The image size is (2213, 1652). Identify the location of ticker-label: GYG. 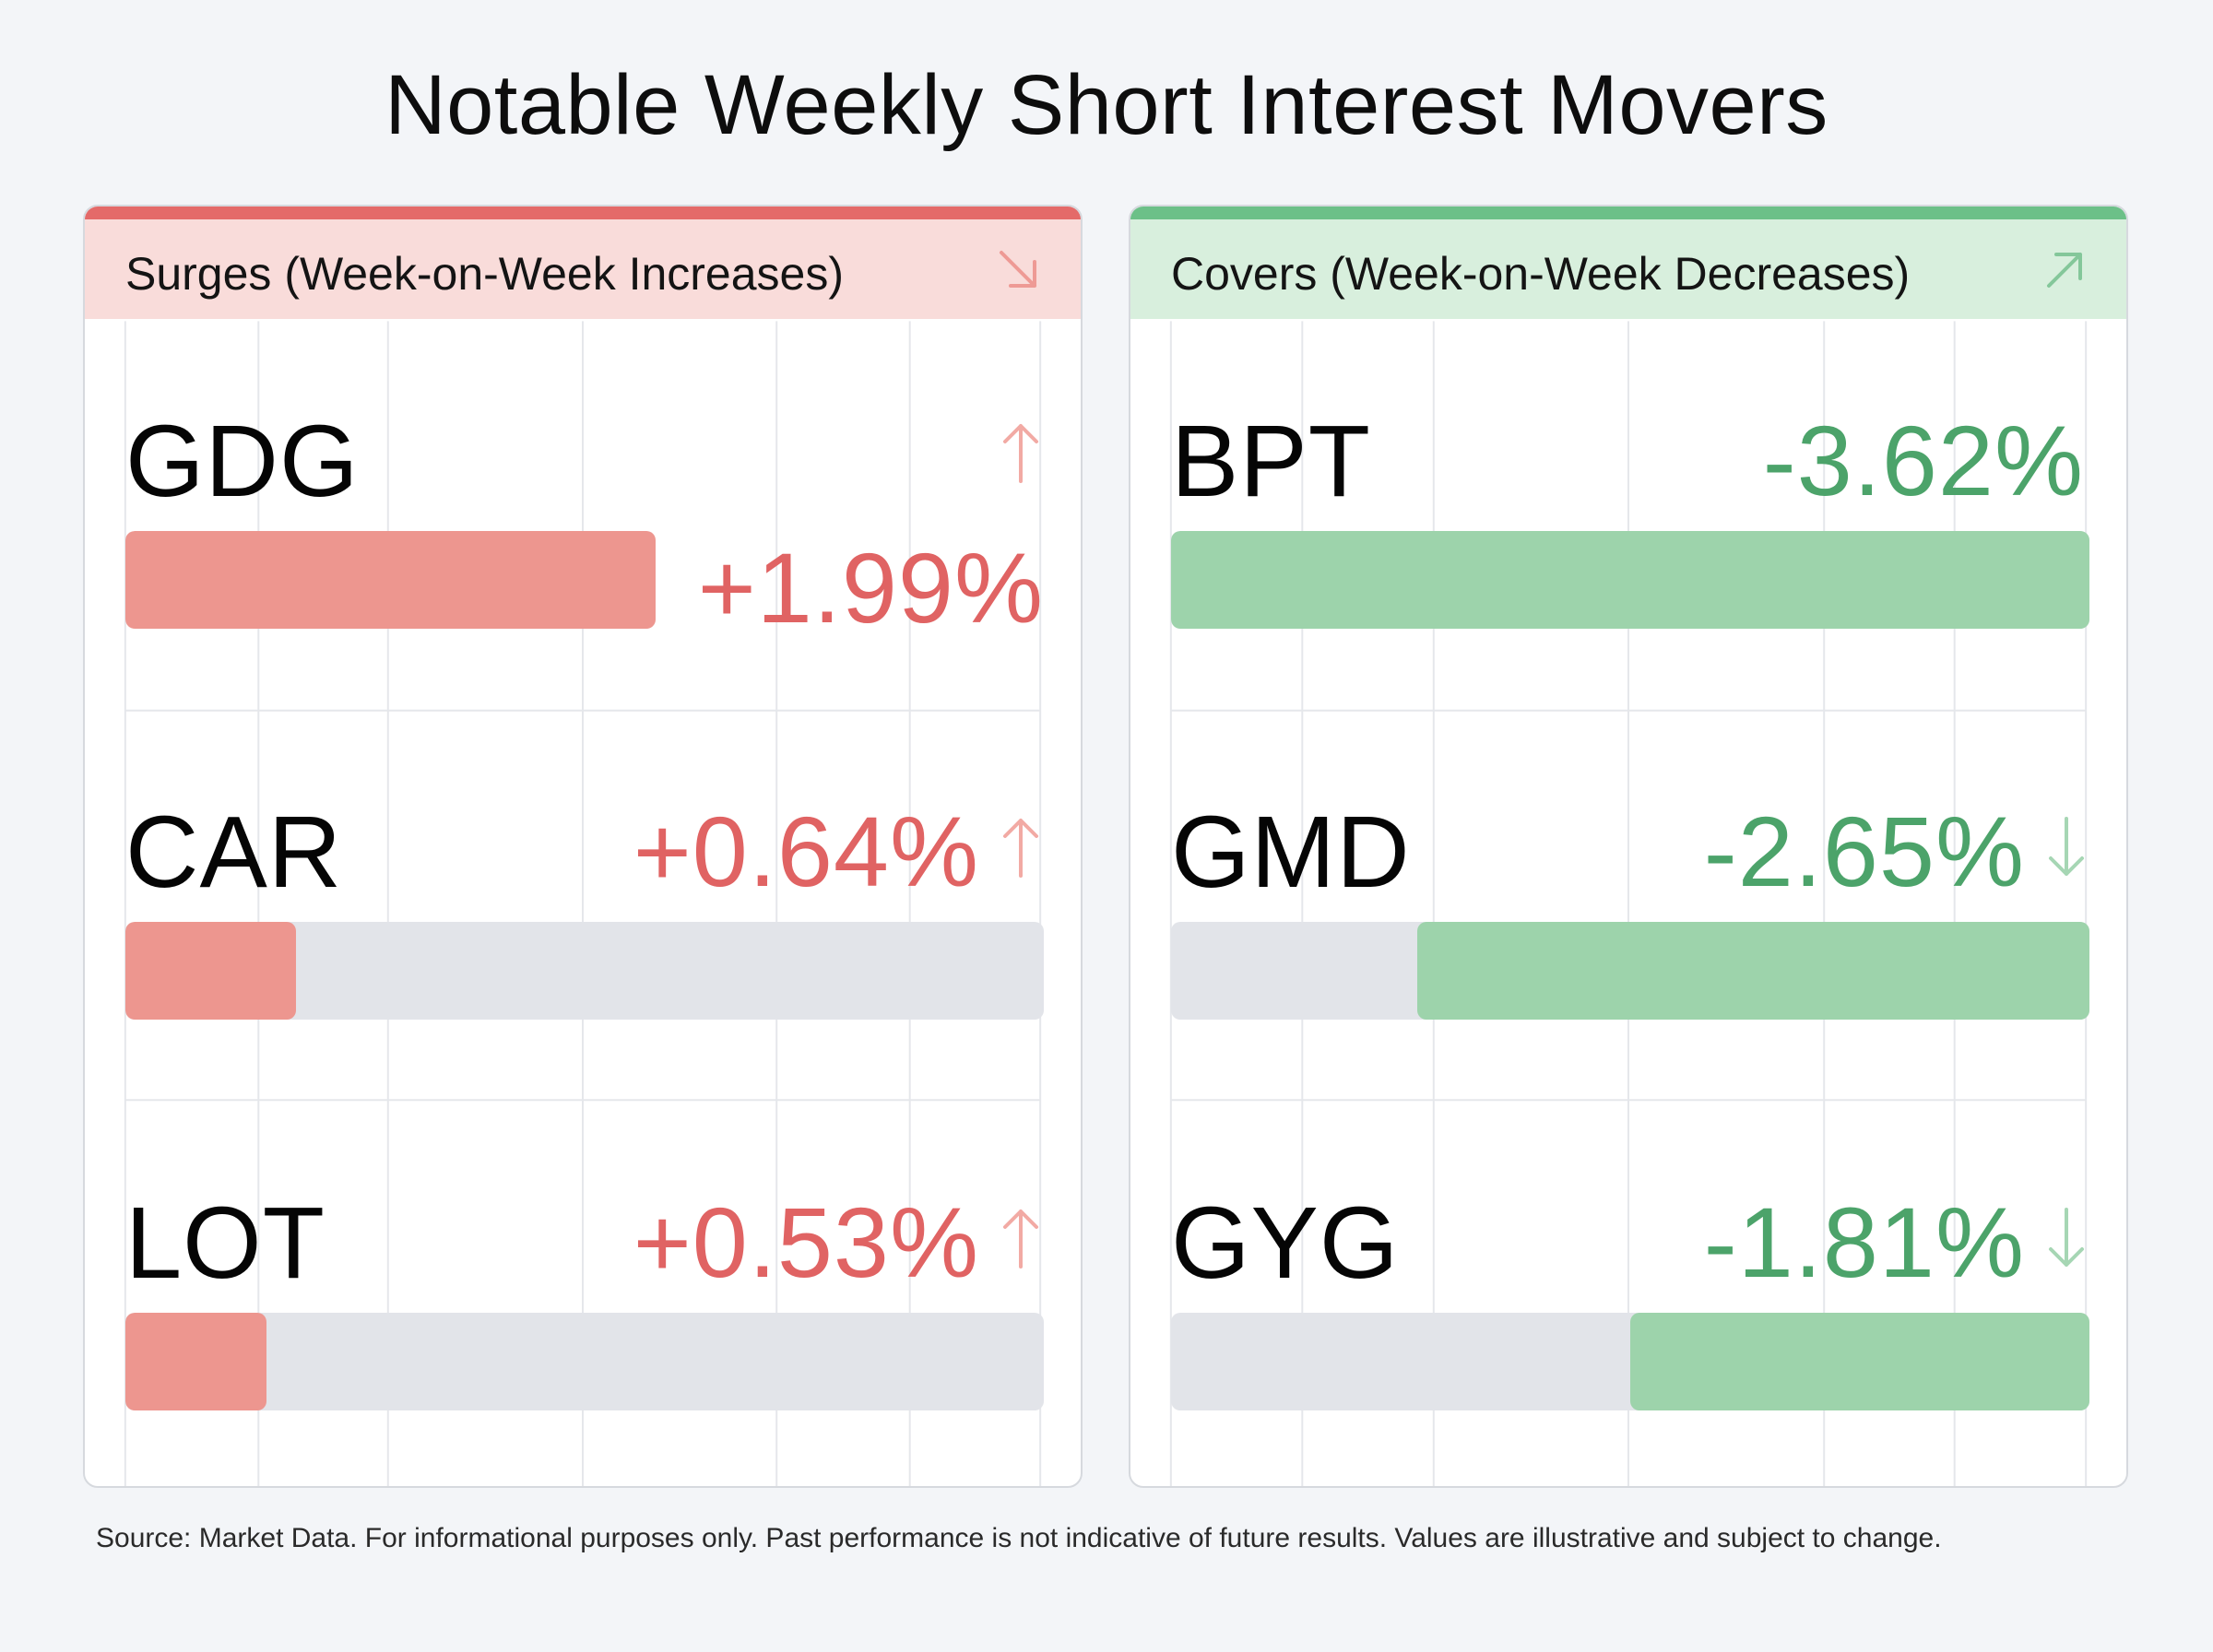
(1285, 1243).